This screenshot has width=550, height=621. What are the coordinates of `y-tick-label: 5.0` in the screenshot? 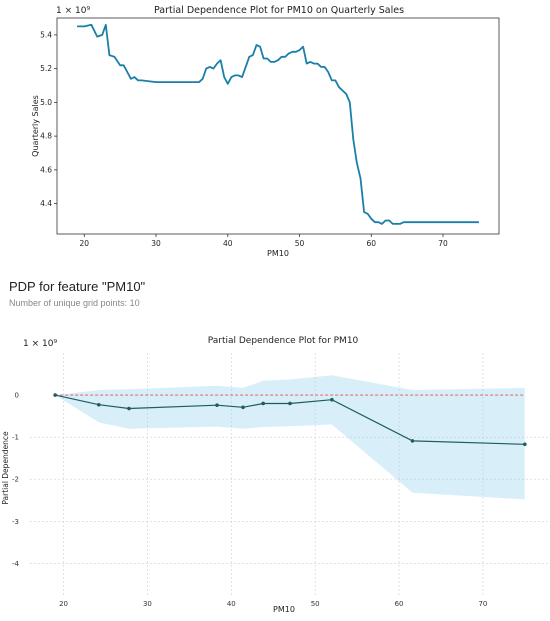 It's located at (46, 102).